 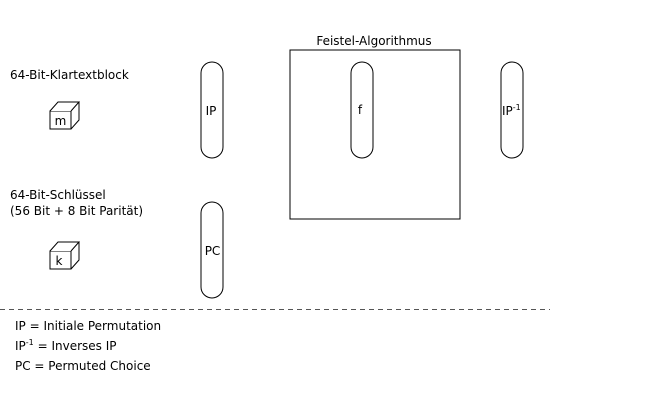 I want to click on f-function-block: f, so click(x=362, y=110).